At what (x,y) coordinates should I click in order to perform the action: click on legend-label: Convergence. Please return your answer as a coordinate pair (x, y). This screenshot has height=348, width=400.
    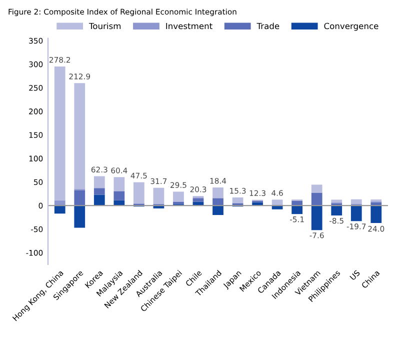
    Looking at the image, I should click on (351, 26).